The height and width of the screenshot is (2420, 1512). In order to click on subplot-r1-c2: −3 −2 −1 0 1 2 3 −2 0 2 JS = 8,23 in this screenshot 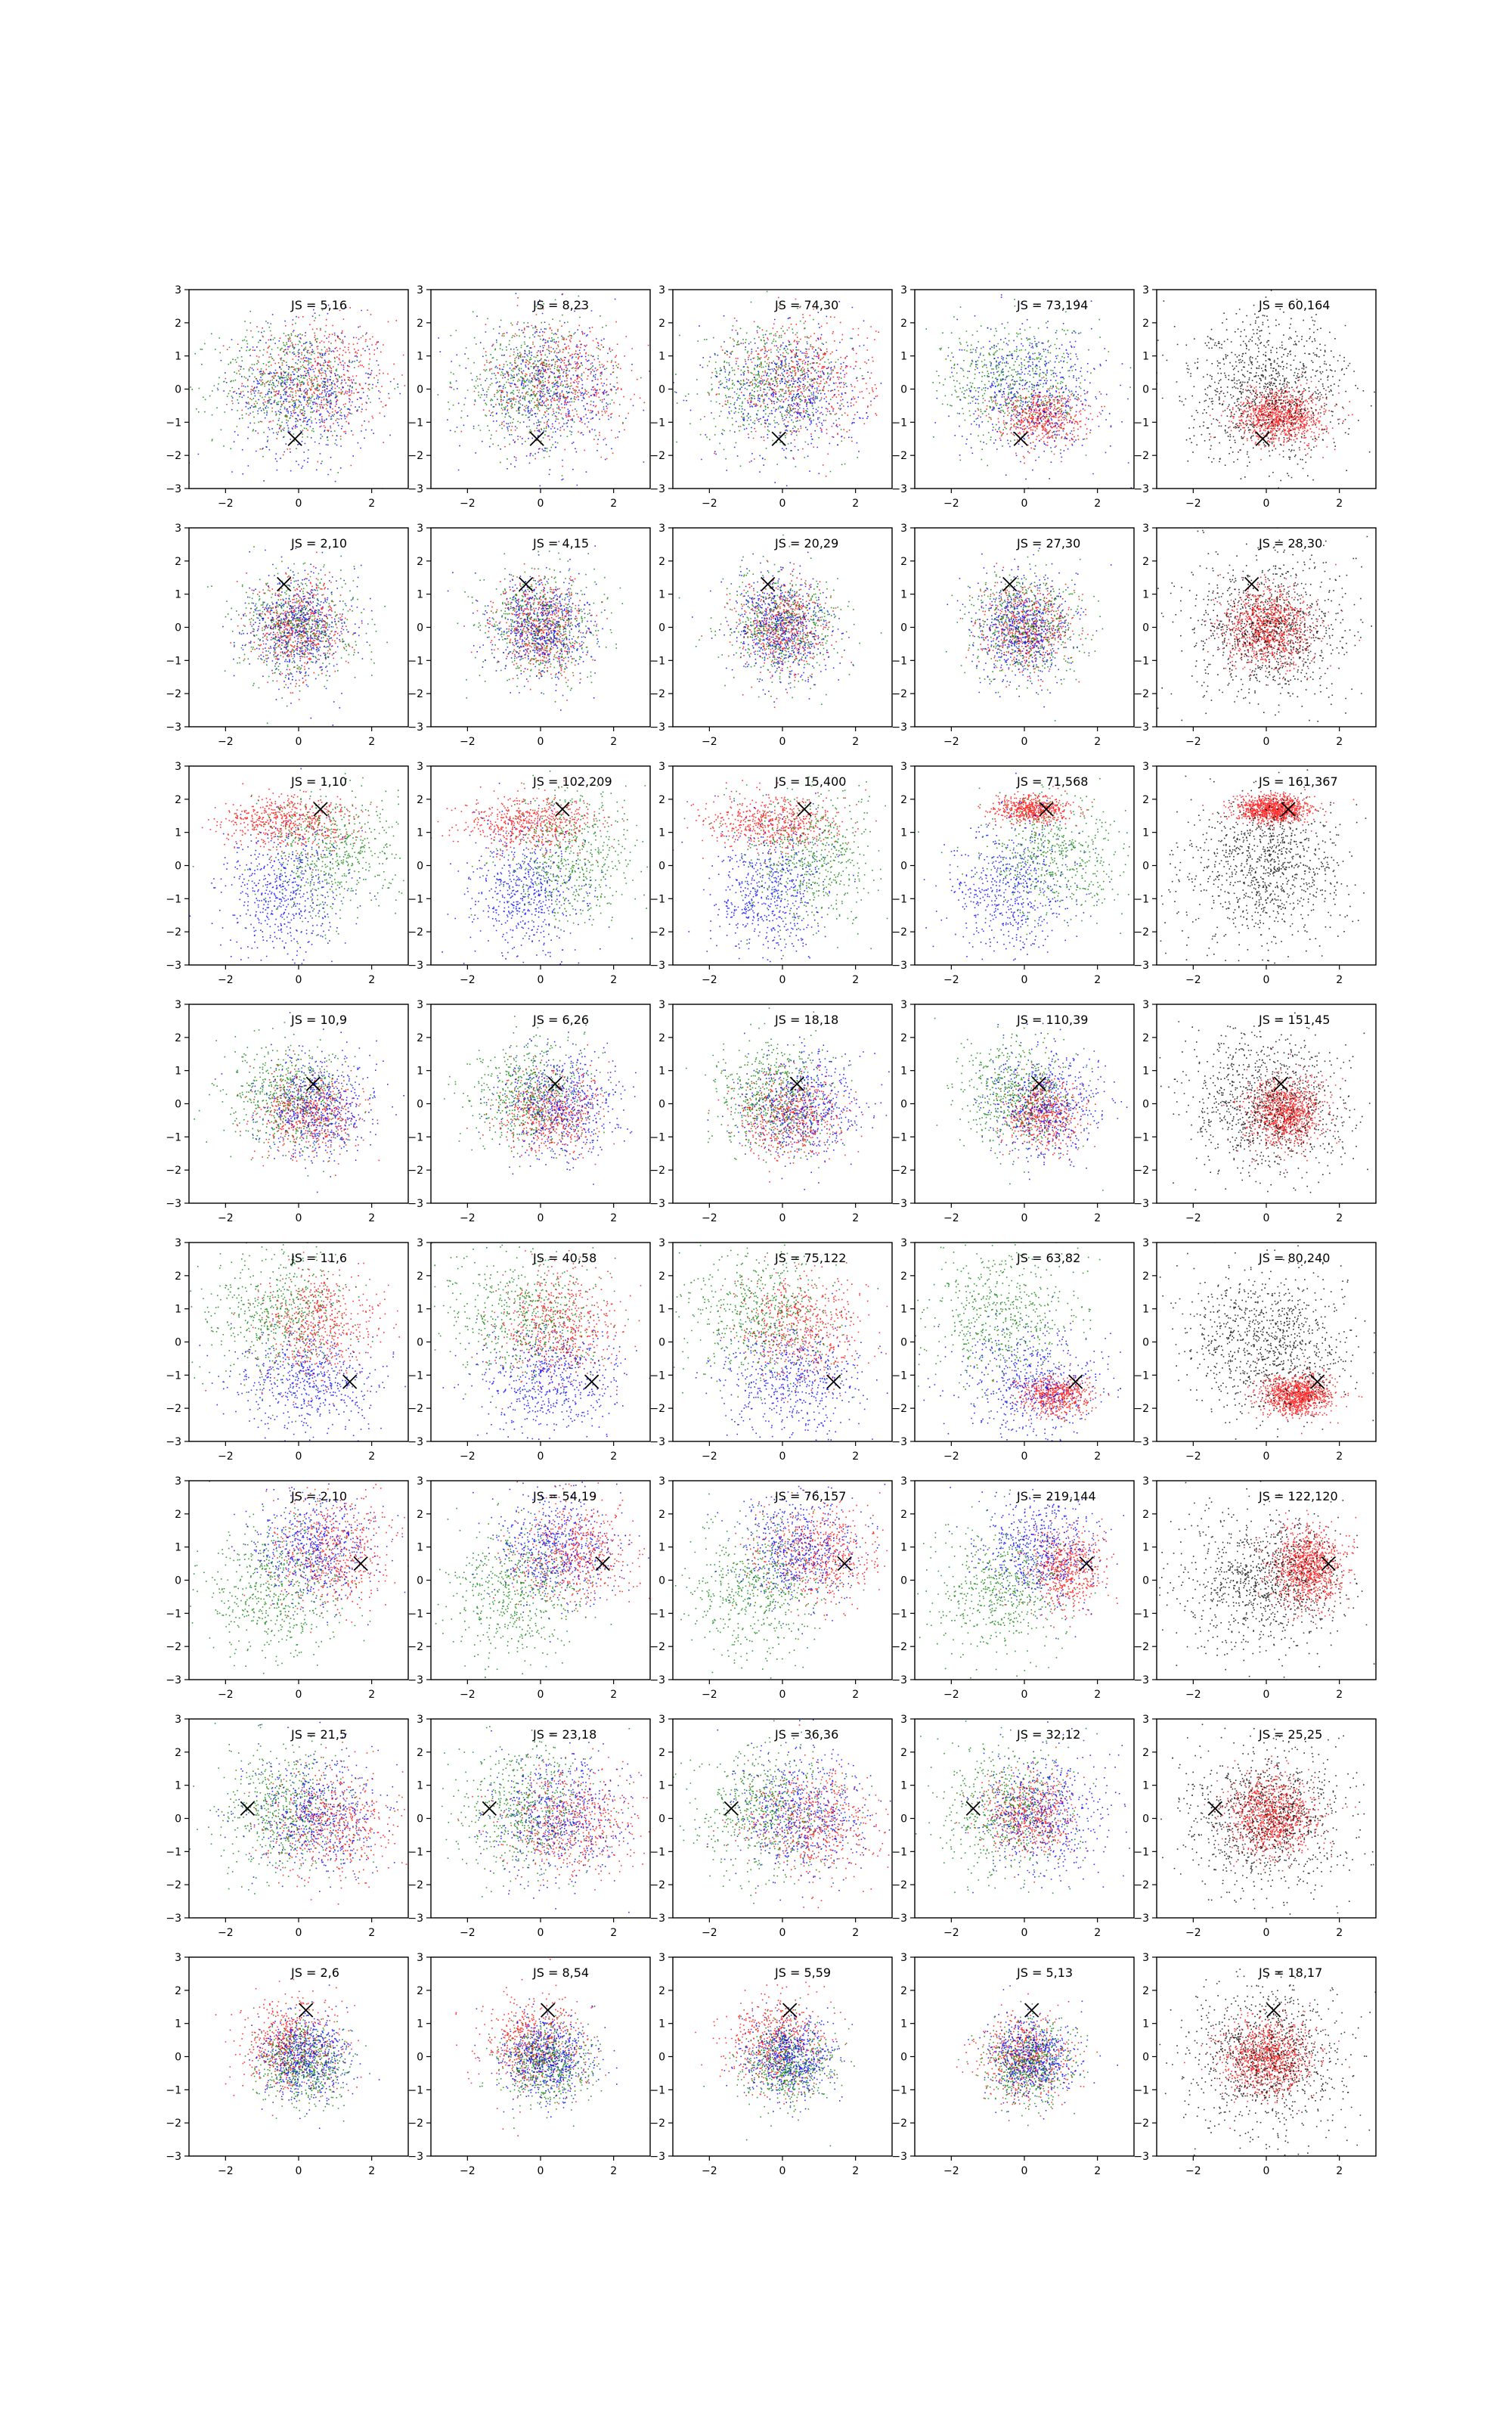, I will do `click(529, 397)`.